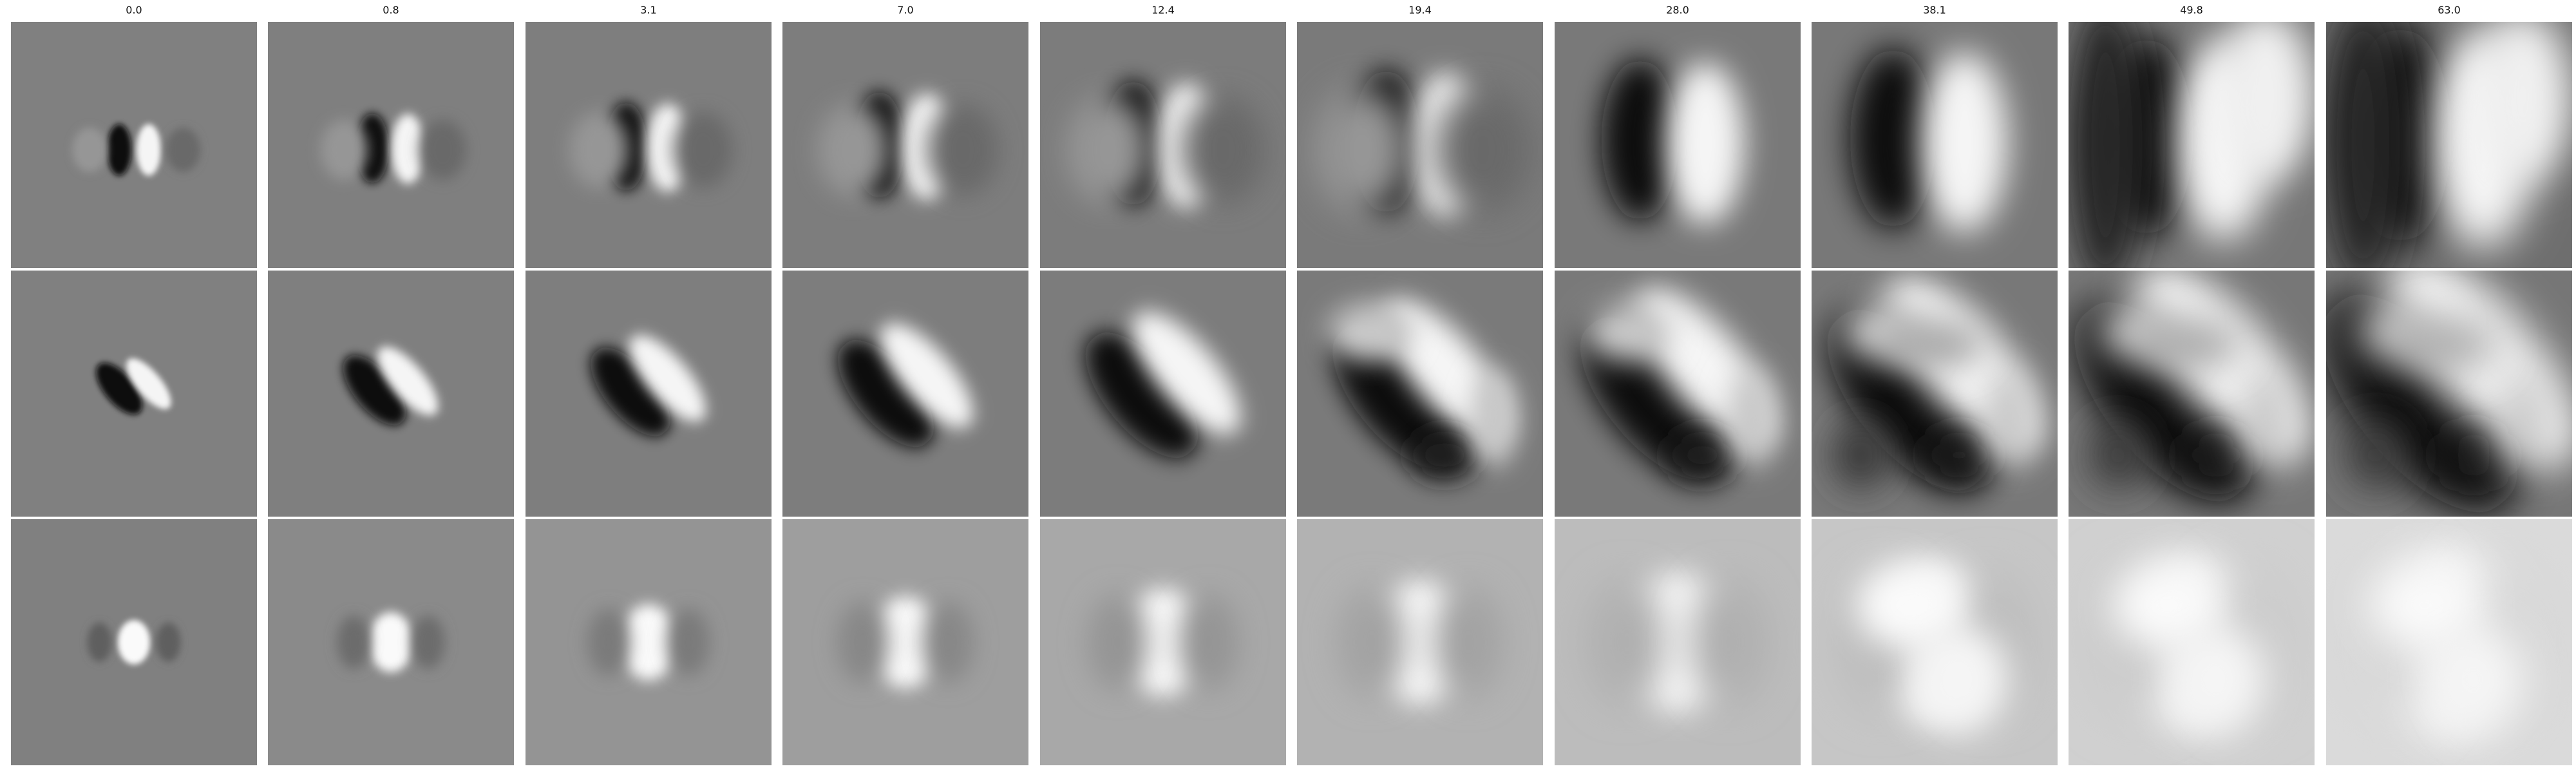 Image resolution: width=2576 pixels, height=773 pixels. What do you see at coordinates (134, 10) in the screenshot?
I see `column-title: 0.0` at bounding box center [134, 10].